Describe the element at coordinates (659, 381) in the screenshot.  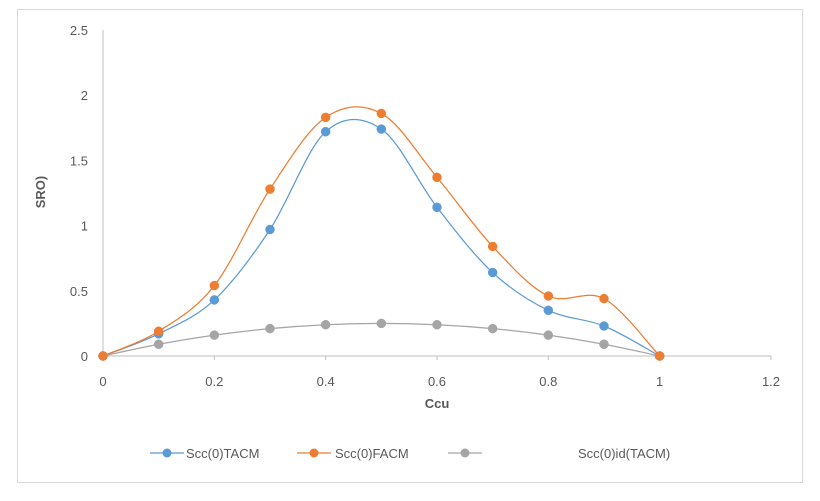
I see `x-tick-label: 1` at that location.